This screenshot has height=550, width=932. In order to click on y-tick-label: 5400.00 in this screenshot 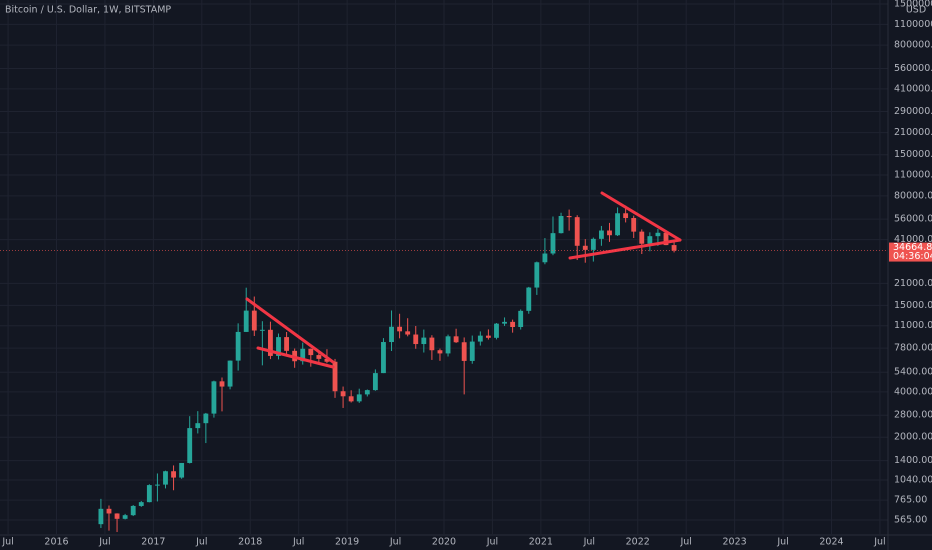, I will do `click(913, 372)`.